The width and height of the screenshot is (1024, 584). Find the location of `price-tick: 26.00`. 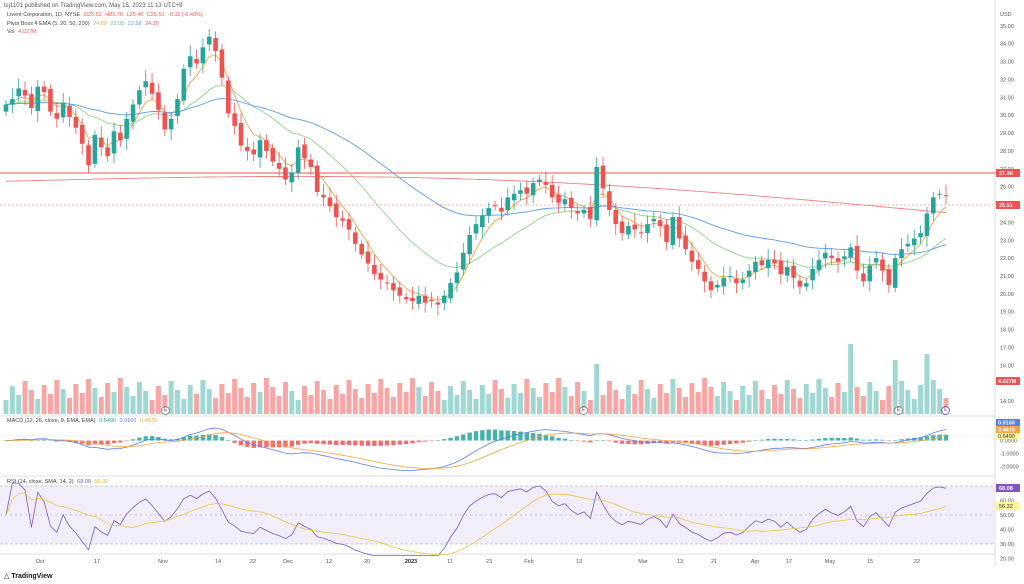

price-tick: 26.00 is located at coordinates (1007, 188).